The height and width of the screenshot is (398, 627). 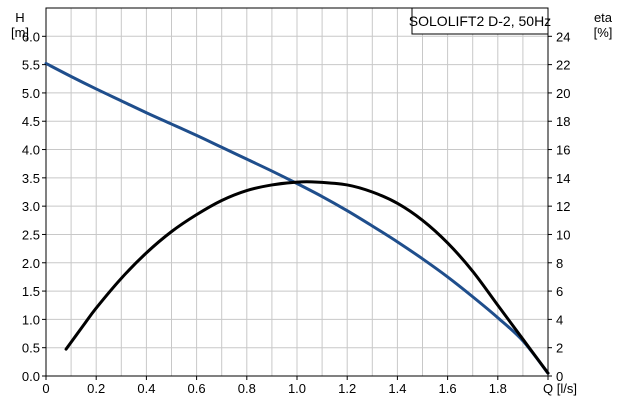 I want to click on y-left-tick-label: 5.0, so click(x=31, y=93).